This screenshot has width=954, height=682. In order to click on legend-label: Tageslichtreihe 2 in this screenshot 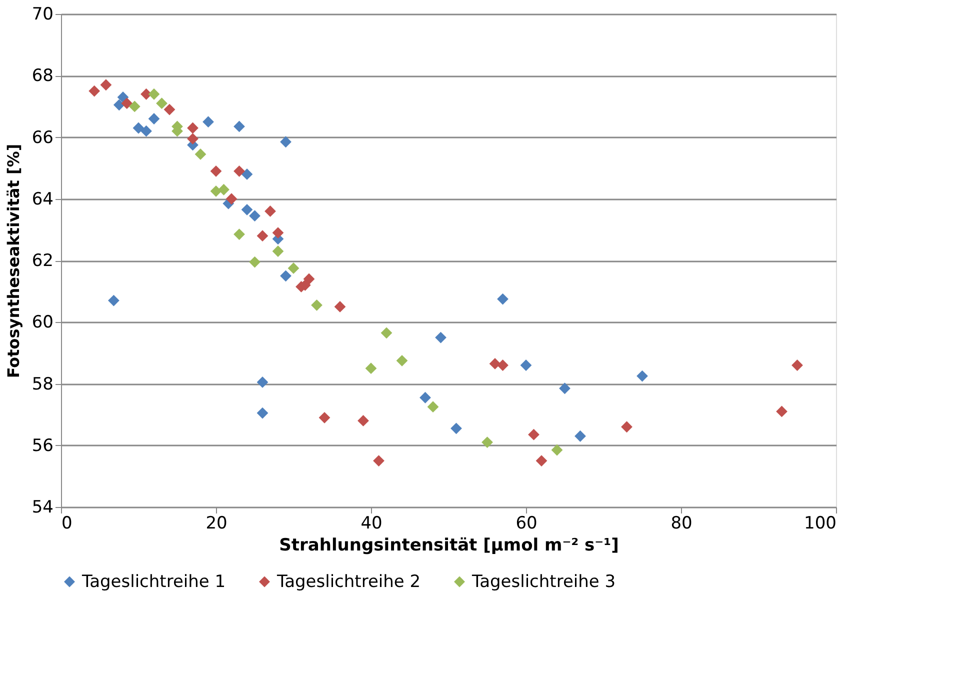, I will do `click(348, 582)`.